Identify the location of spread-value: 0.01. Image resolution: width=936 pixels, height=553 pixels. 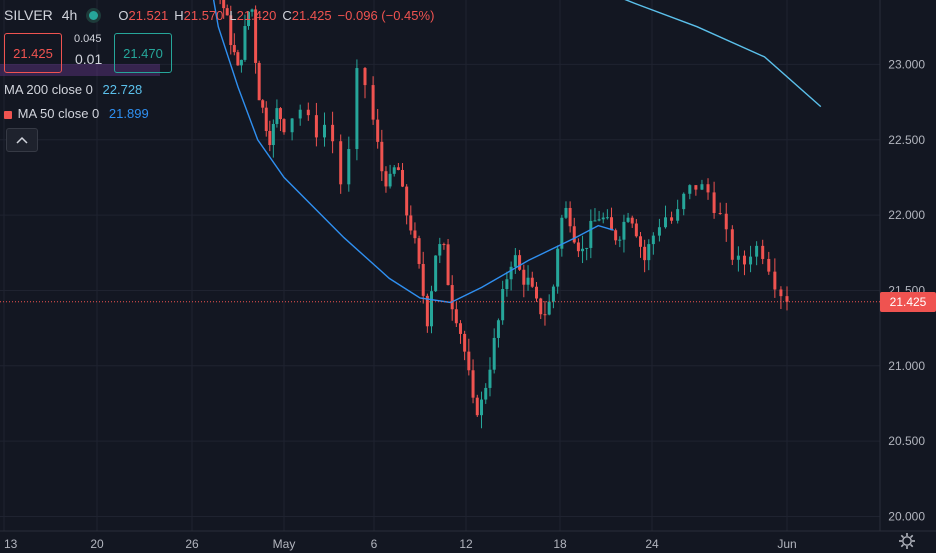
(89, 59).